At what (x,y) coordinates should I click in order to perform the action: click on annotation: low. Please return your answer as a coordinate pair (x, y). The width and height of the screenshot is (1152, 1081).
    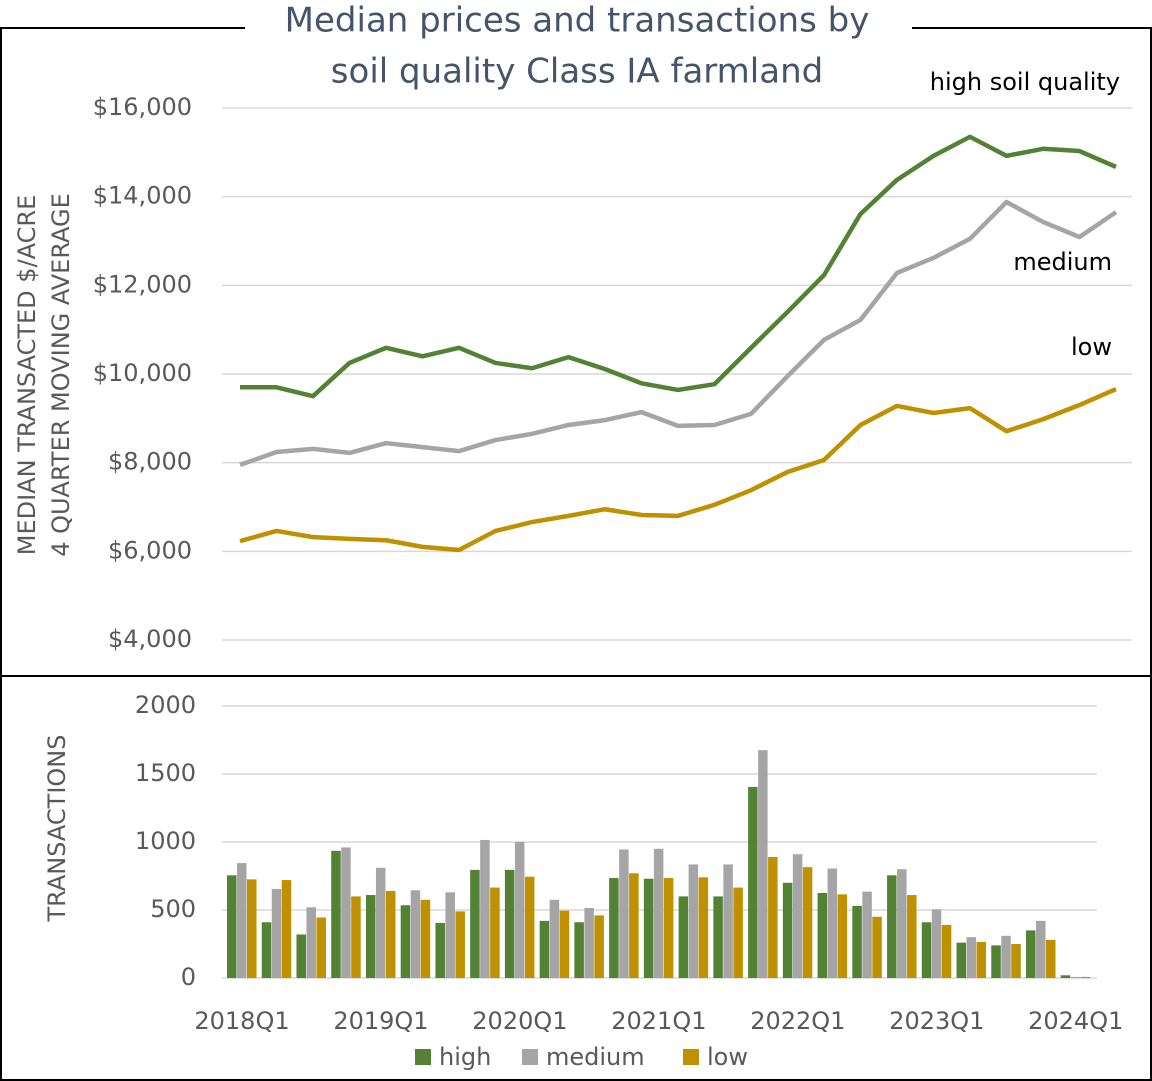
    Looking at the image, I should click on (1091, 347).